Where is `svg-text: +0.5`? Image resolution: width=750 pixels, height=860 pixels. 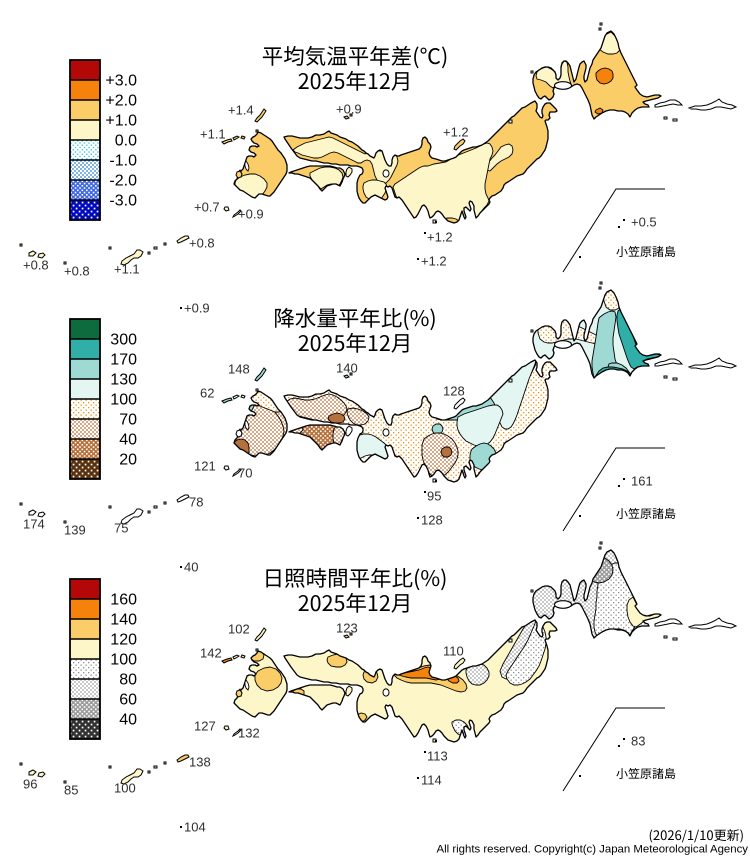
svg-text: +0.5 is located at coordinates (644, 222).